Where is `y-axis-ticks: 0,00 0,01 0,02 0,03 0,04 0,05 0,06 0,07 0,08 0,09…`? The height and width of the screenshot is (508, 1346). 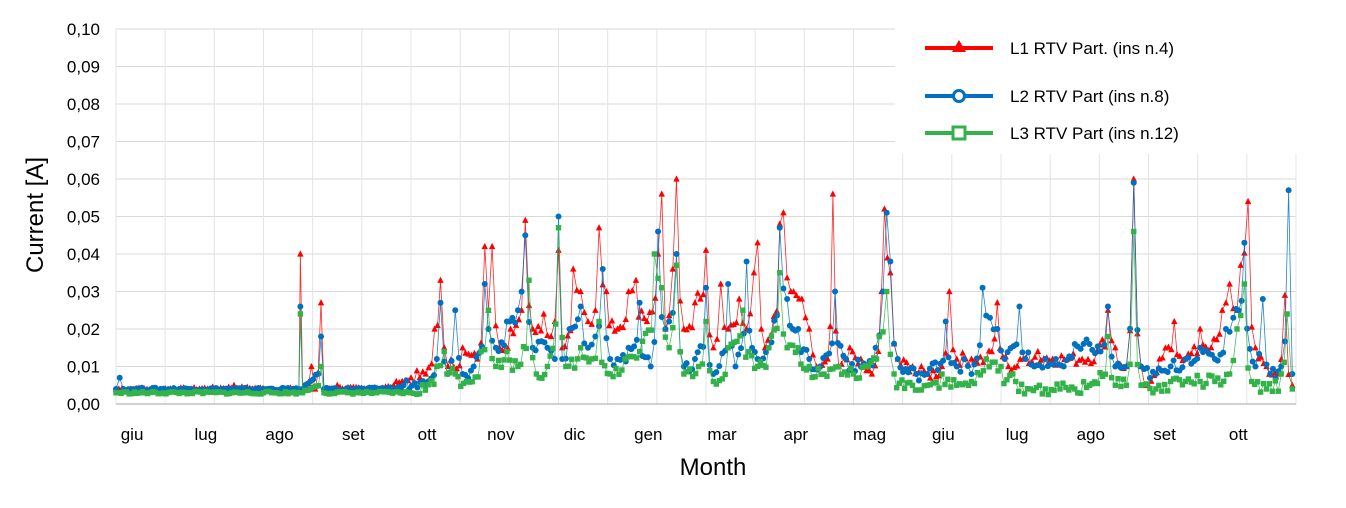 y-axis-ticks: 0,00 0,01 0,02 0,03 0,04 0,05 0,06 0,07 0,08 0,09… is located at coordinates (83, 217).